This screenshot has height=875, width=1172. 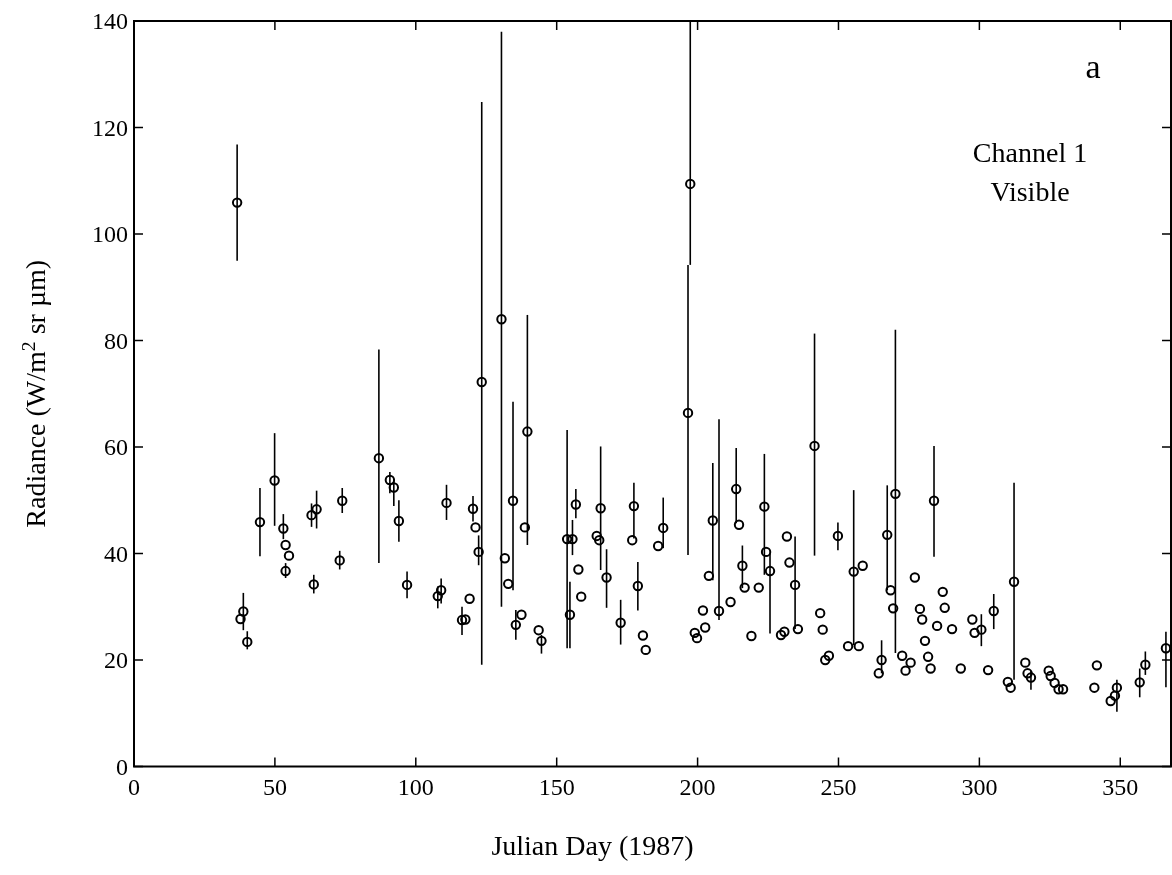 What do you see at coordinates (116, 447) in the screenshot?
I see `y-tick-label: 60` at bounding box center [116, 447].